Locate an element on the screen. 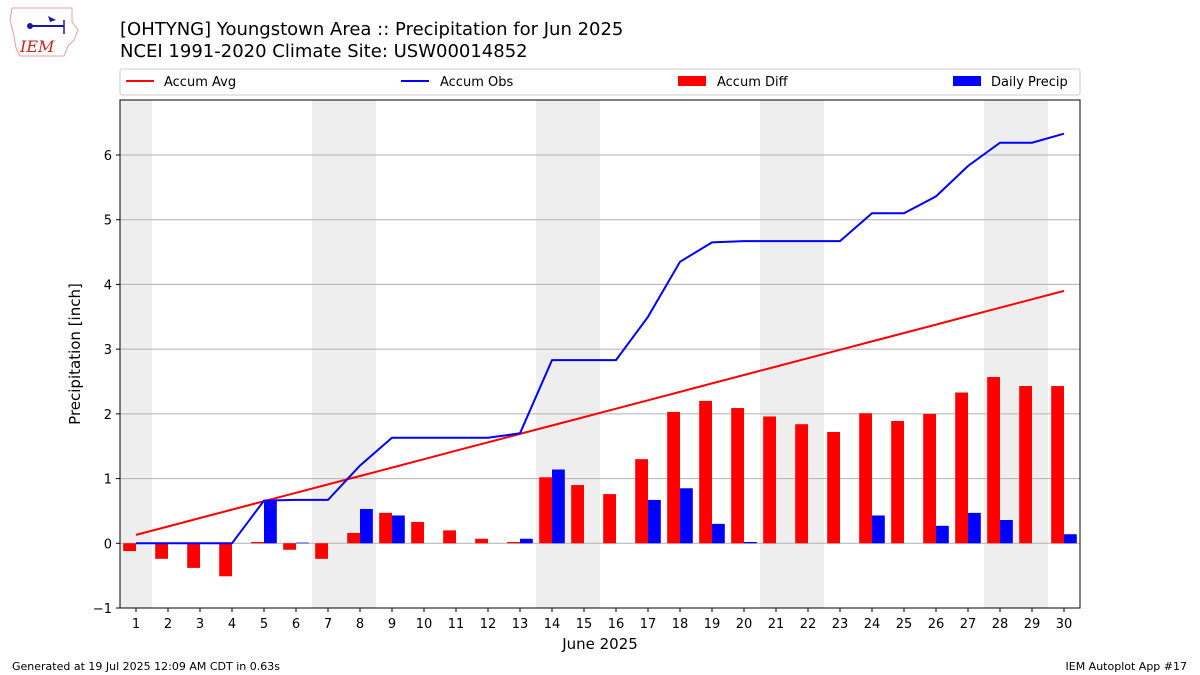  y-tick-label: 1 is located at coordinates (108, 480).